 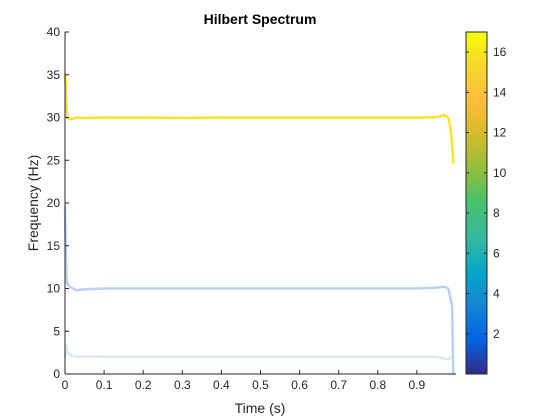 What do you see at coordinates (496, 213) in the screenshot?
I see `colorbar-tick-label: 8` at bounding box center [496, 213].